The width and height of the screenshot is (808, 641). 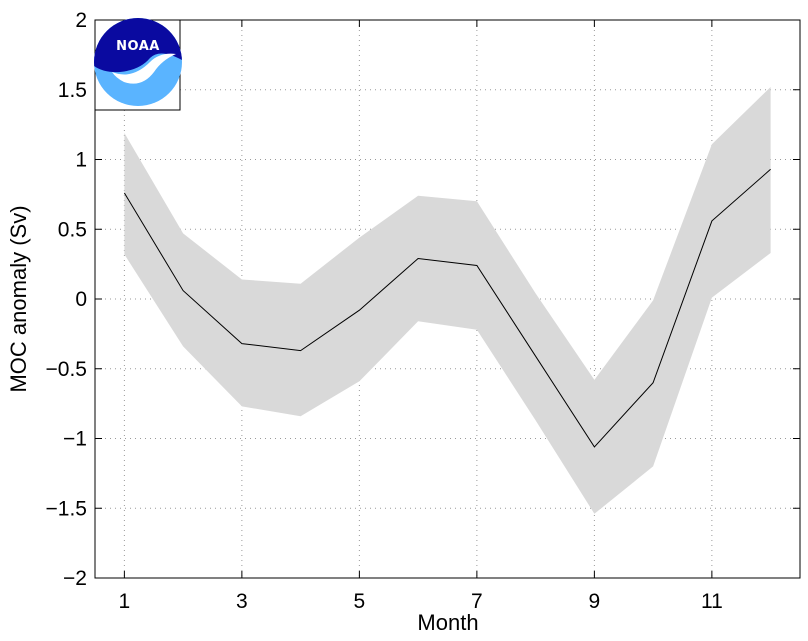 What do you see at coordinates (360, 601) in the screenshot?
I see `x-tick-label: 5` at bounding box center [360, 601].